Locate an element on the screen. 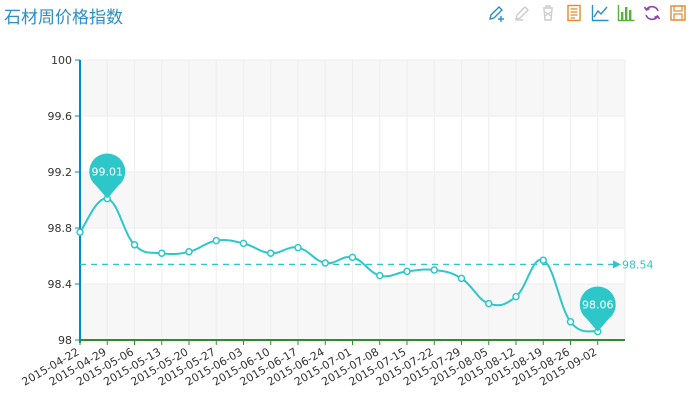 The image size is (691, 400). save-icon is located at coordinates (678, 13).